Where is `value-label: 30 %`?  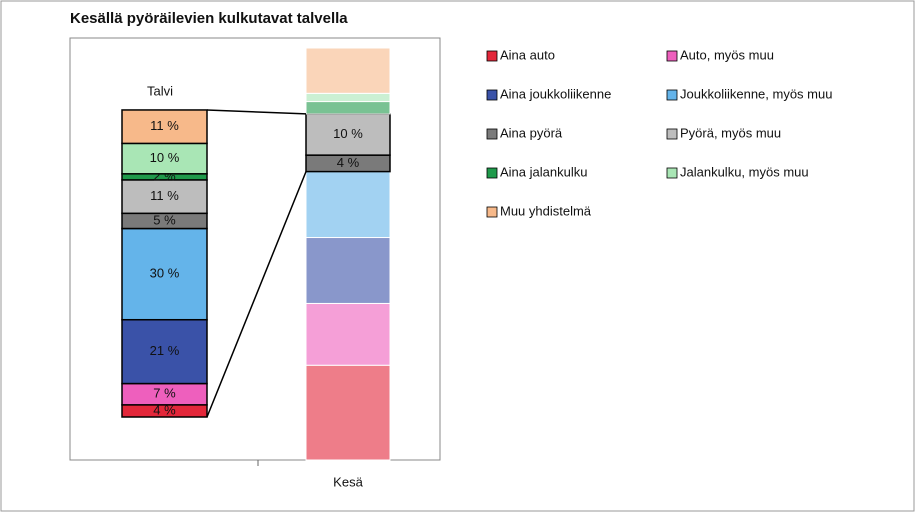
value-label: 30 % is located at coordinates (165, 273).